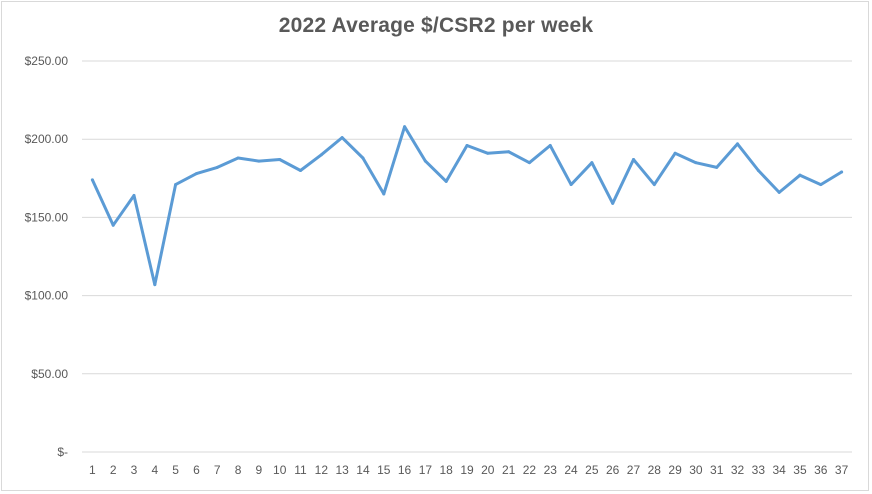  I want to click on x-tick-label: 19, so click(467, 470).